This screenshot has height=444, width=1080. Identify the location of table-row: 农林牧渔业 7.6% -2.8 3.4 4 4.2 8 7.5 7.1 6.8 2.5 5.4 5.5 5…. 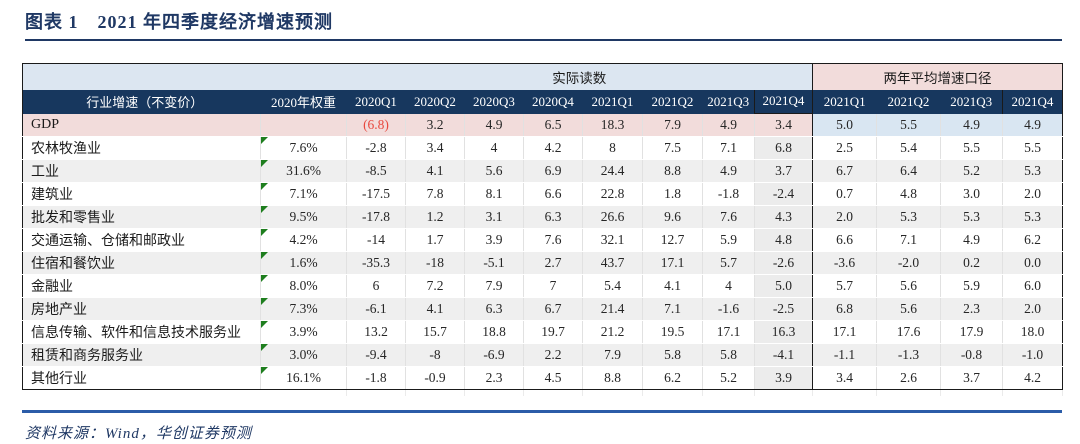
(542, 148).